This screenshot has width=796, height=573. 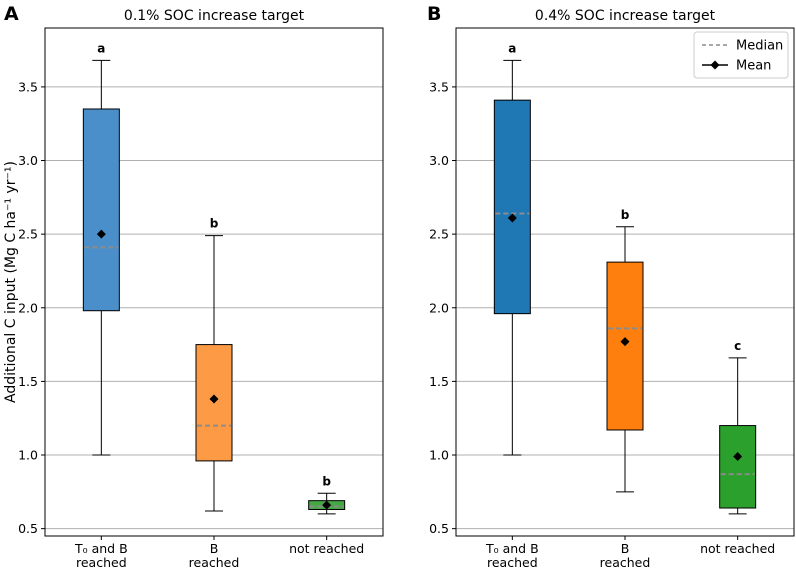 I want to click on box-3: b not reached, so click(x=326, y=515).